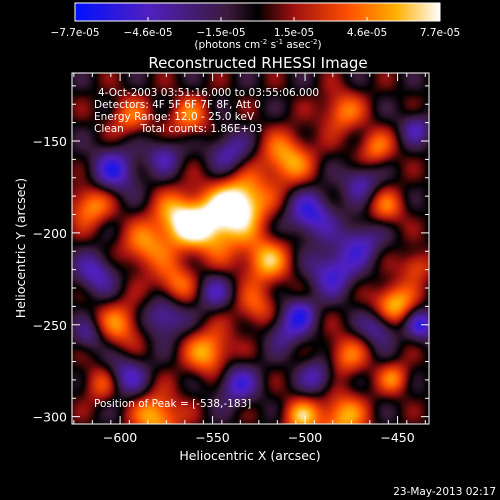  Describe the element at coordinates (74, 33) in the screenshot. I see `colorbar-tick-label: −7.7e-05` at that location.